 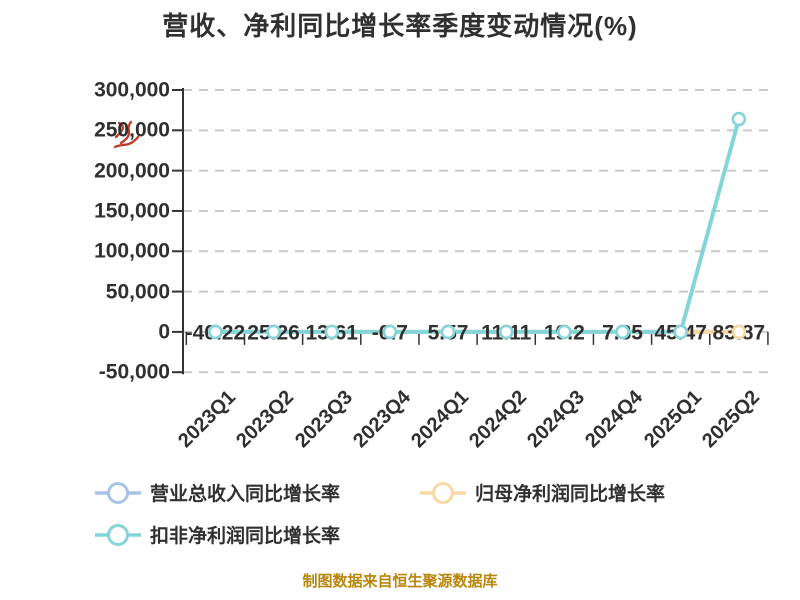 I want to click on red-scribble-strokes, so click(x=126, y=134).